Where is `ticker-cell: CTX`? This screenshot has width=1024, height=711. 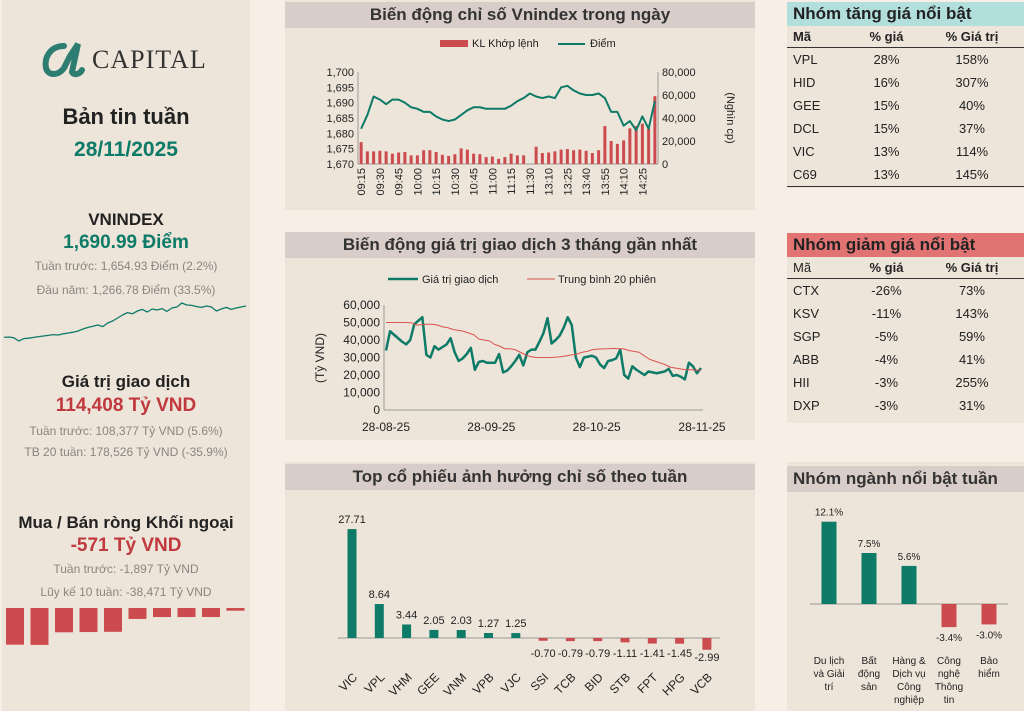
ticker-cell: CTX is located at coordinates (806, 290).